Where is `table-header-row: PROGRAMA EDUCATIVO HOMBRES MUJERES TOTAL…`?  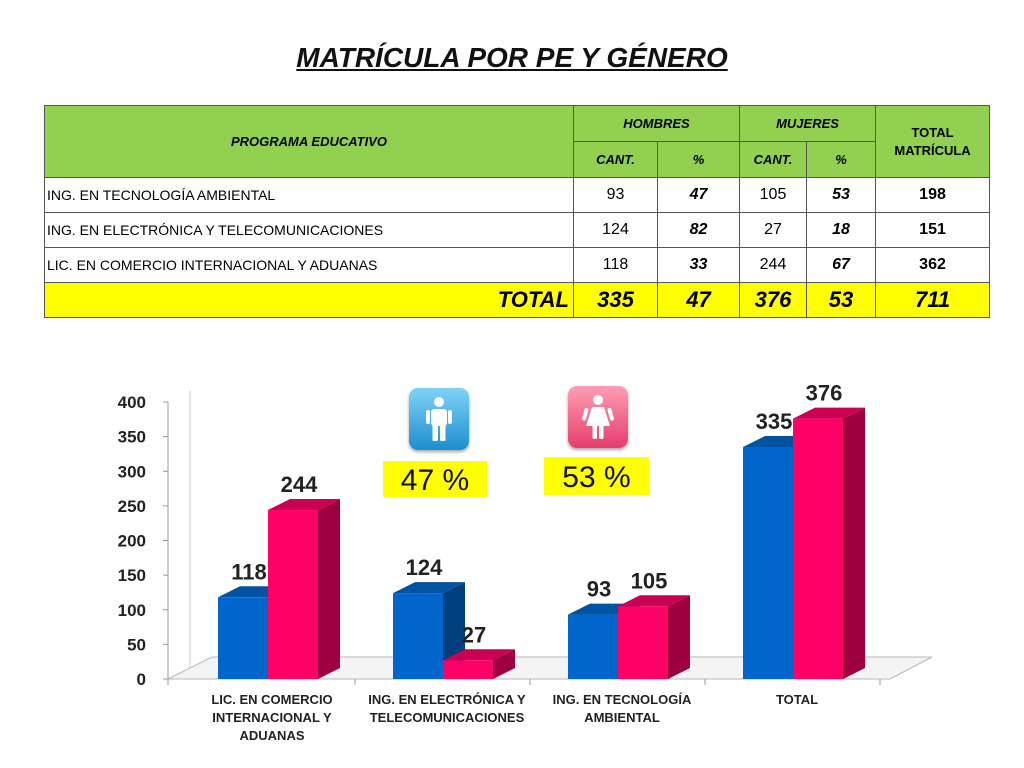
table-header-row: PROGRAMA EDUCATIVO HOMBRES MUJERES TOTAL… is located at coordinates (517, 141).